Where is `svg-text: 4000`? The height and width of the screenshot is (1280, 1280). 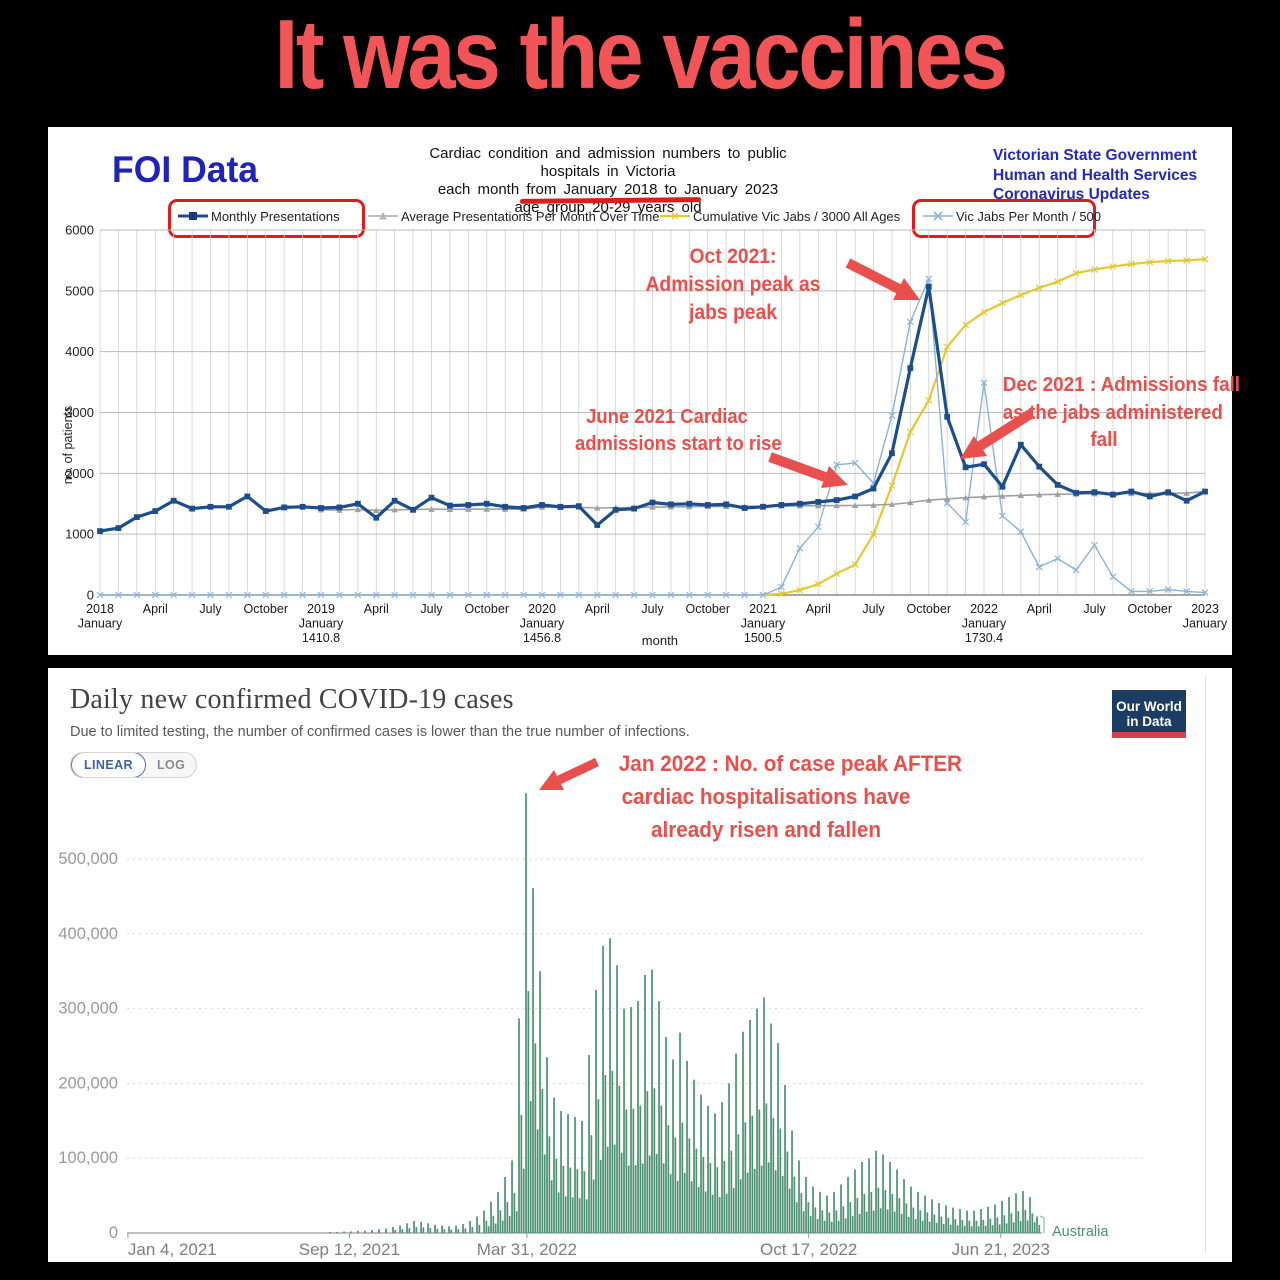
svg-text: 4000 is located at coordinates (79, 351).